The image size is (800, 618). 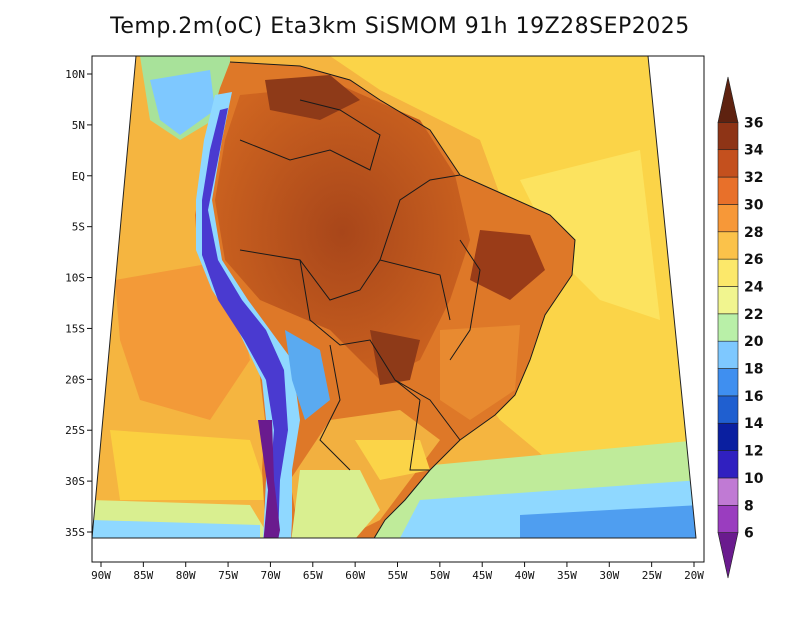 I want to click on lon-tick-label: 40W, so click(x=525, y=575).